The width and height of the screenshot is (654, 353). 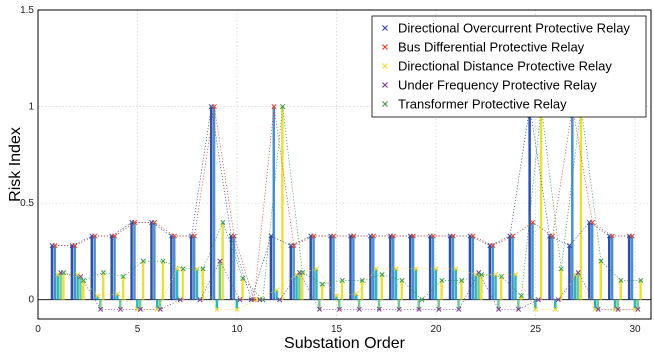 I want to click on x-axis-label: Substation Order, so click(x=345, y=343).